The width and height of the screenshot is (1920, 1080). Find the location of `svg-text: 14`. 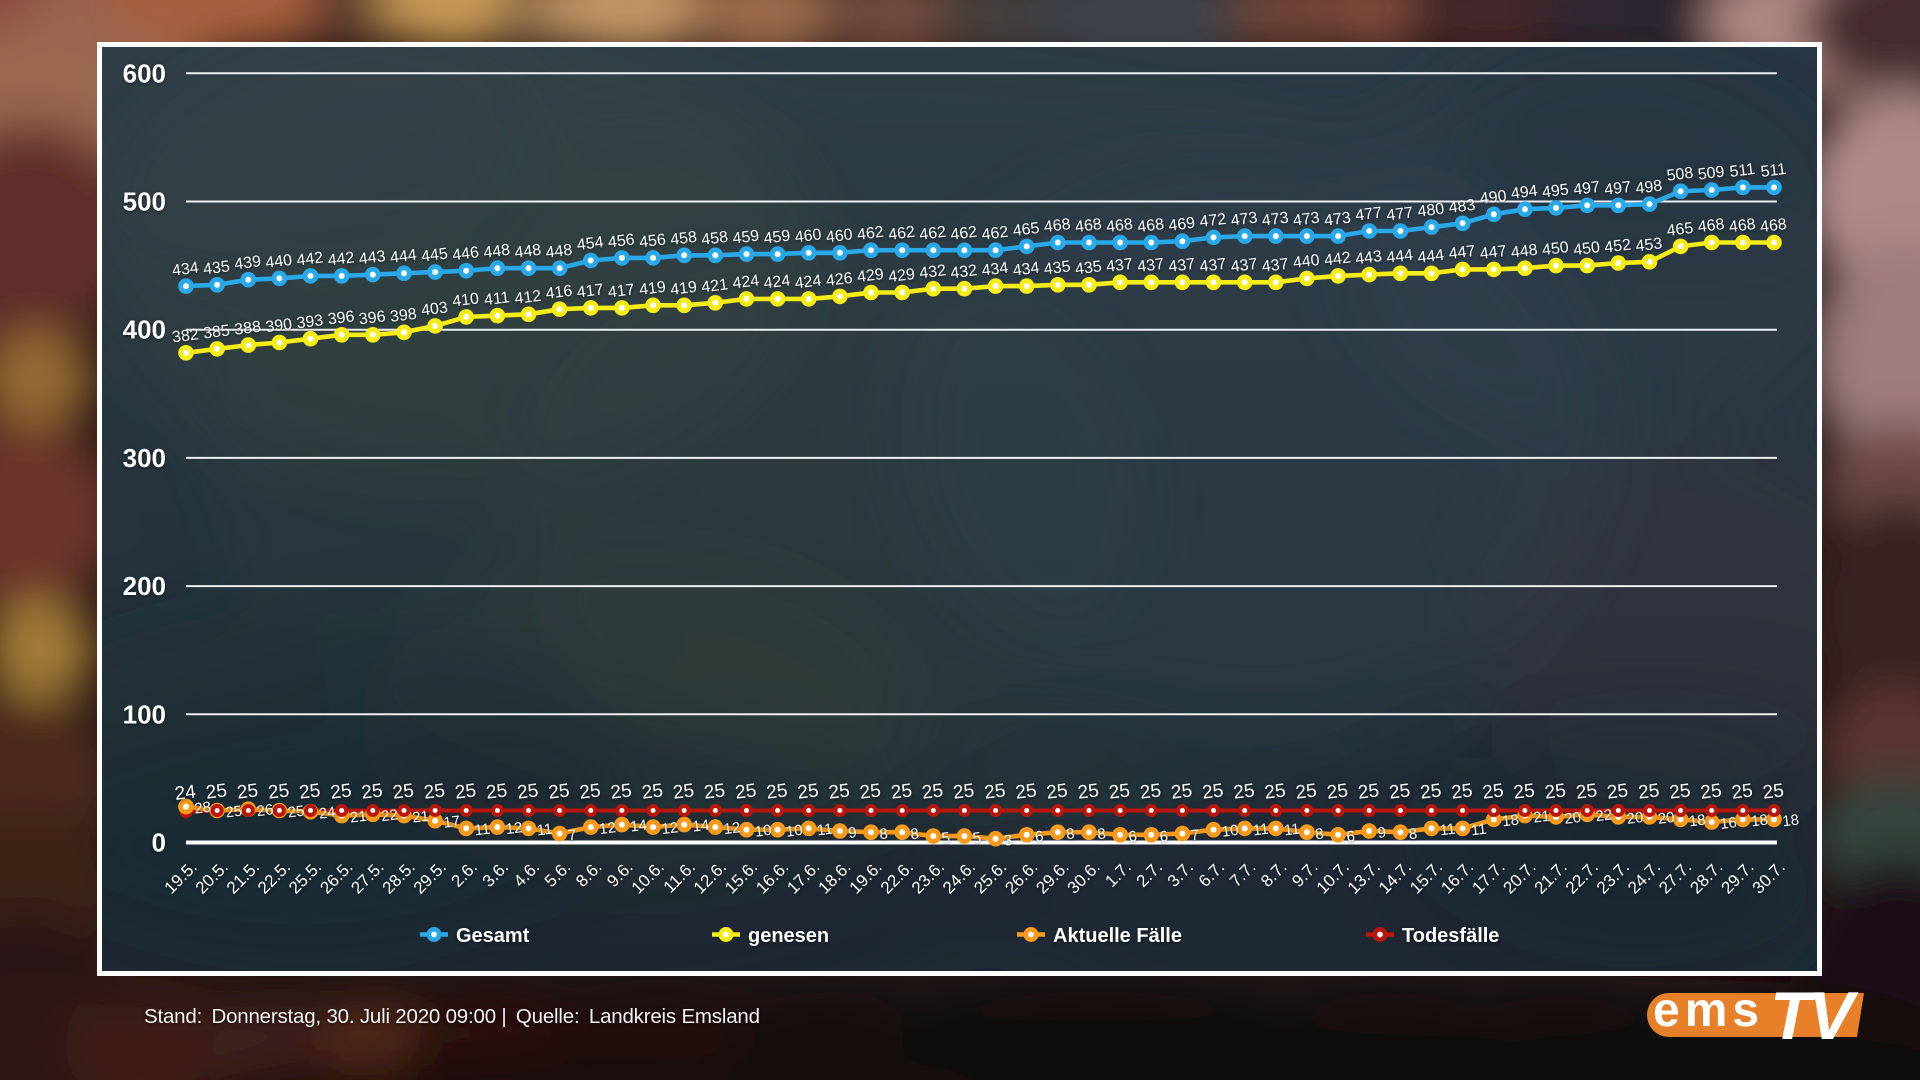

svg-text: 14 is located at coordinates (638, 826).